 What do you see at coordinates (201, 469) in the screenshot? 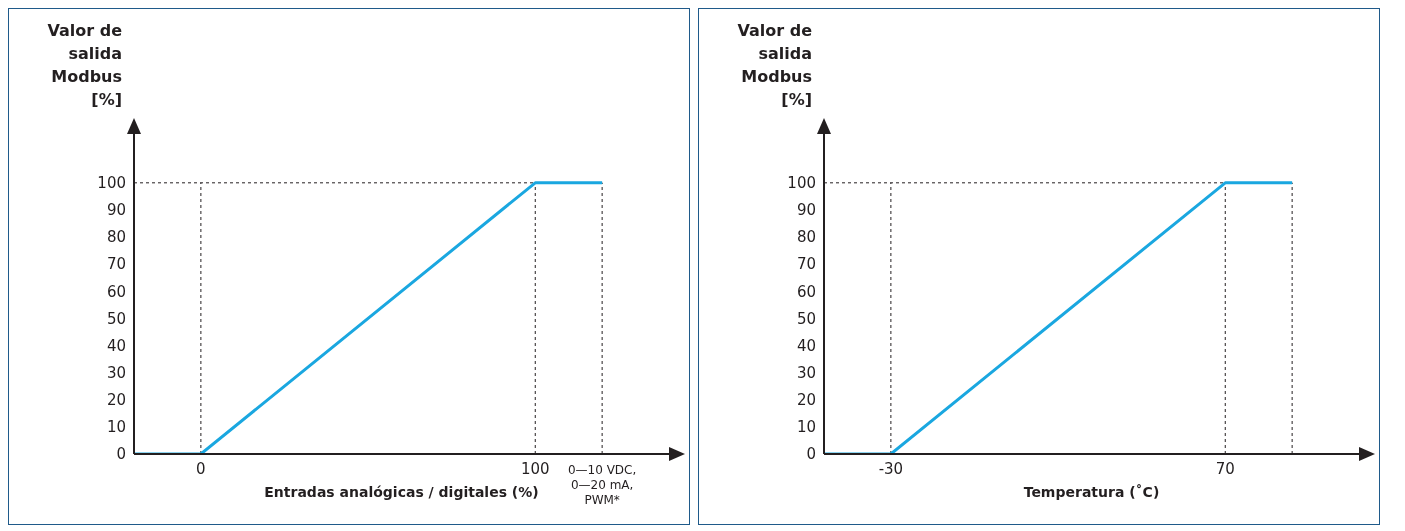
I see `x-tick-label: 0` at bounding box center [201, 469].